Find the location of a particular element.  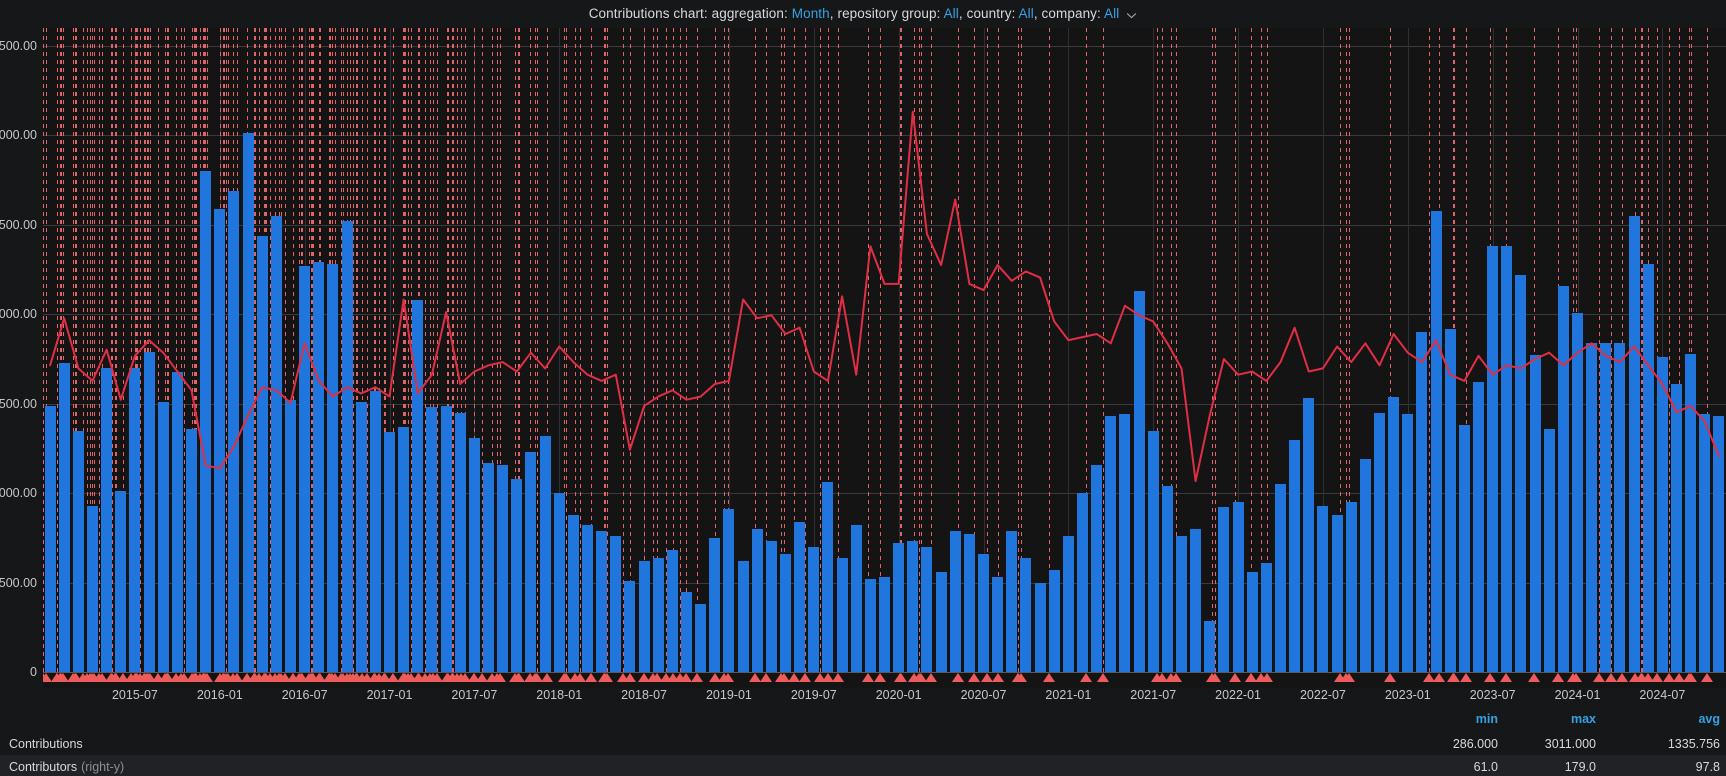

legend-col-min: min is located at coordinates (1486, 719).